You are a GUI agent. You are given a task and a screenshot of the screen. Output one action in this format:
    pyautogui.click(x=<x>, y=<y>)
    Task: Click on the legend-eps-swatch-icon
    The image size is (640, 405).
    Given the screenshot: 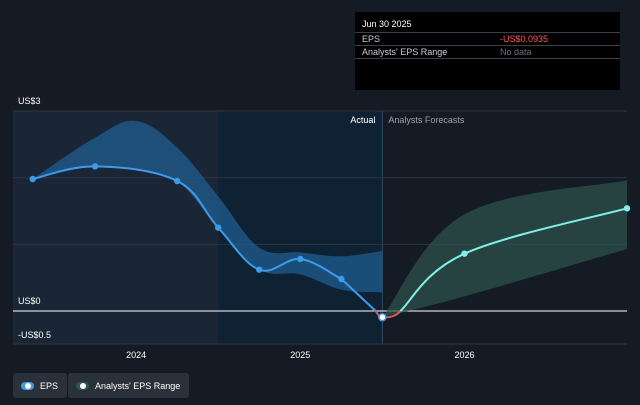 What is the action you would take?
    pyautogui.click(x=27, y=385)
    